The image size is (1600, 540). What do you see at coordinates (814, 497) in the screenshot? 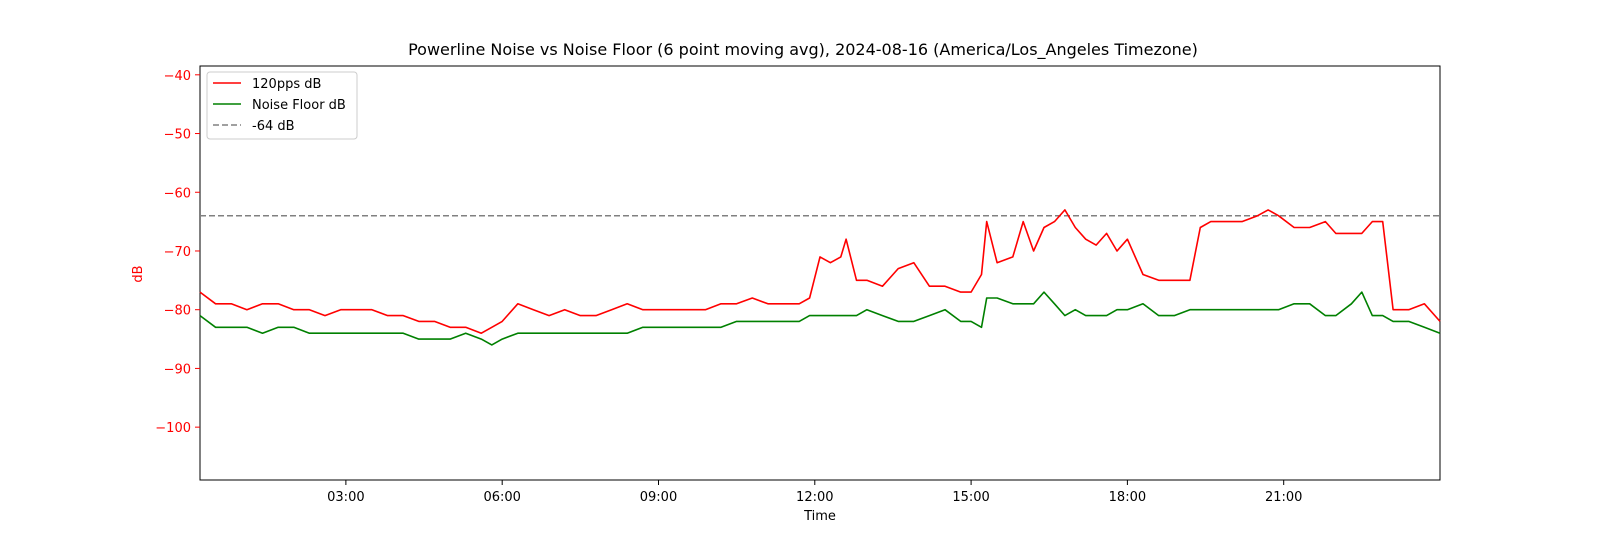
I see `x-tick-label: 12:00` at bounding box center [814, 497].